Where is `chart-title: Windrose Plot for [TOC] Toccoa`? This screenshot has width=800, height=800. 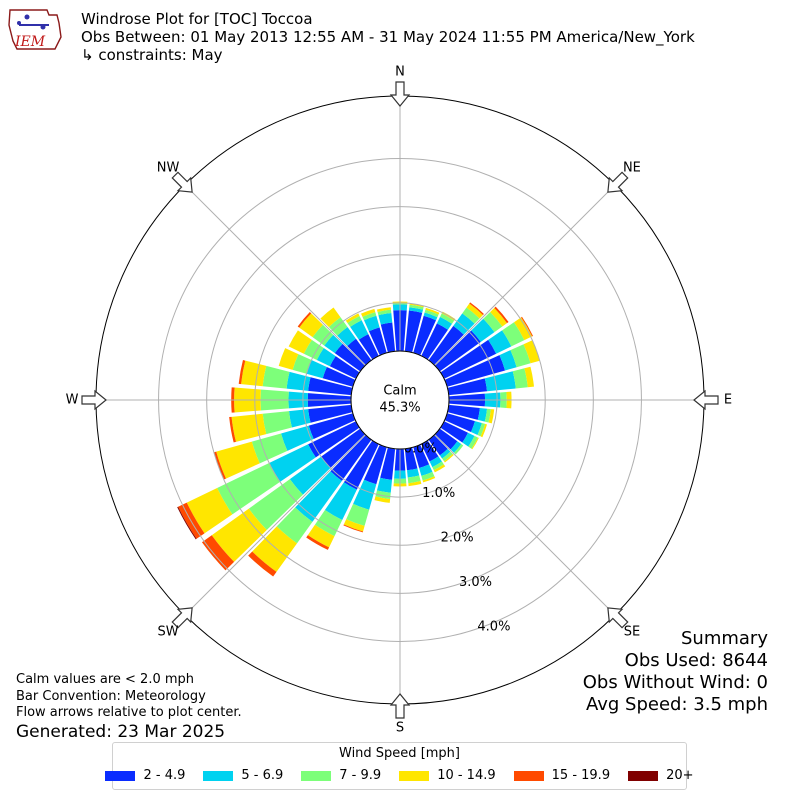
chart-title: Windrose Plot for [TOC] Toccoa is located at coordinates (197, 19).